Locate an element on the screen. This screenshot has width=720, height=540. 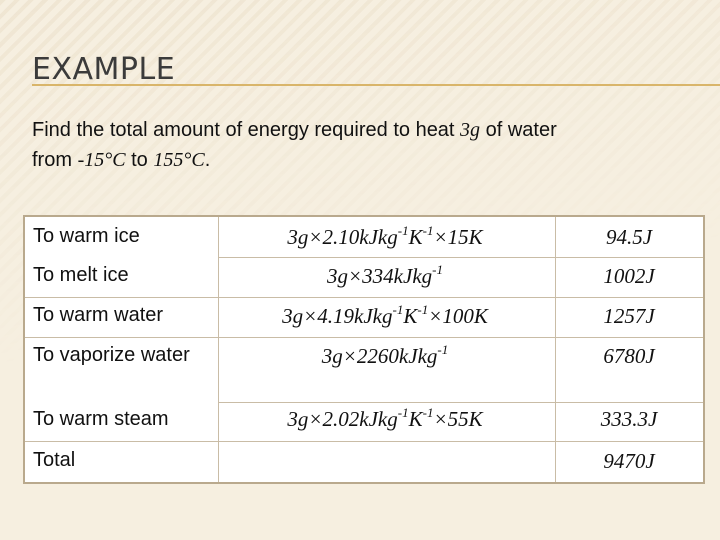
problem-text-5: . is located at coordinates (207, 160).